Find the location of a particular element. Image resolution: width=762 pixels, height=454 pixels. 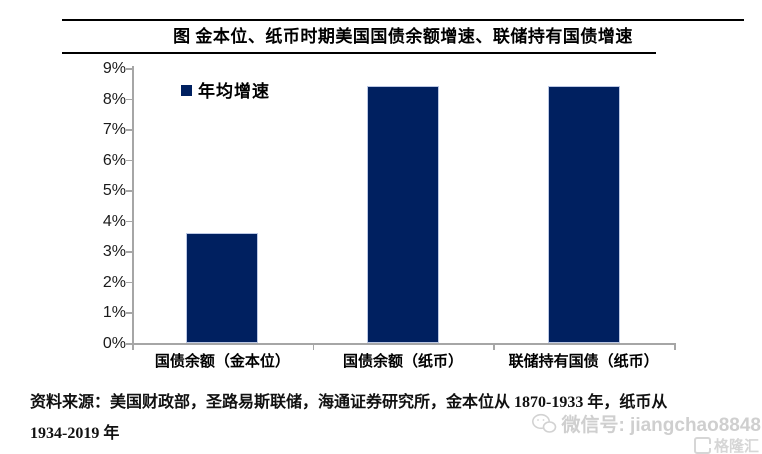

title-top-rule is located at coordinates (403, 20).